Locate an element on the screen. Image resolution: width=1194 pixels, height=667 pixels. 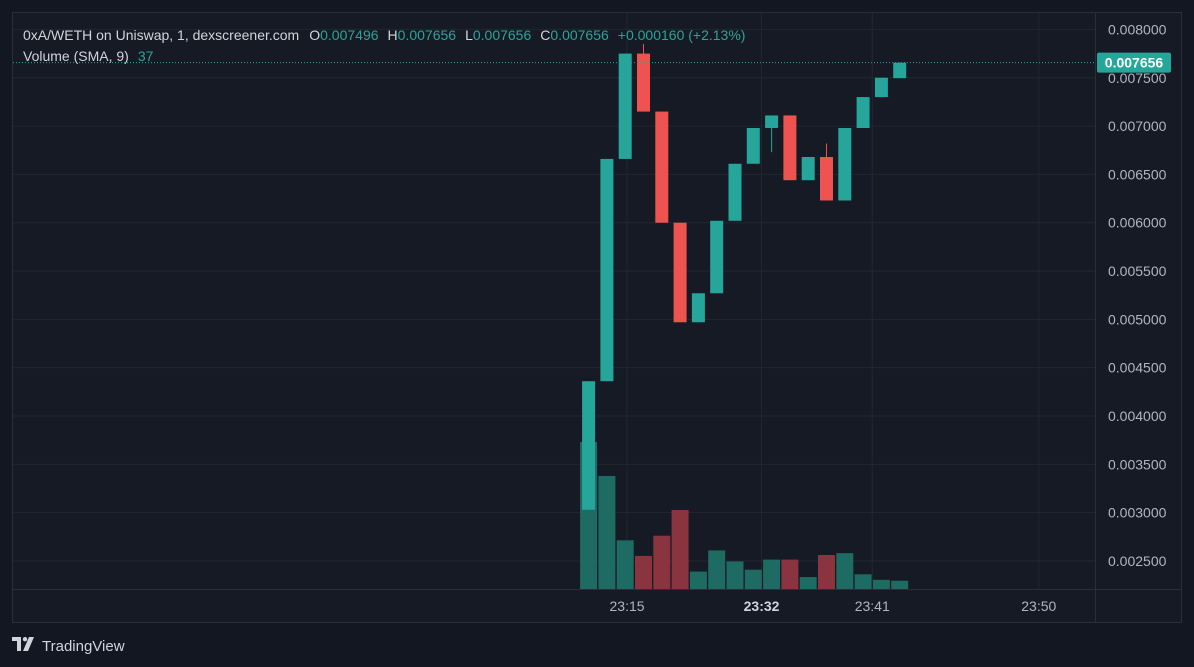
low-value: 0.007656 is located at coordinates (502, 35).